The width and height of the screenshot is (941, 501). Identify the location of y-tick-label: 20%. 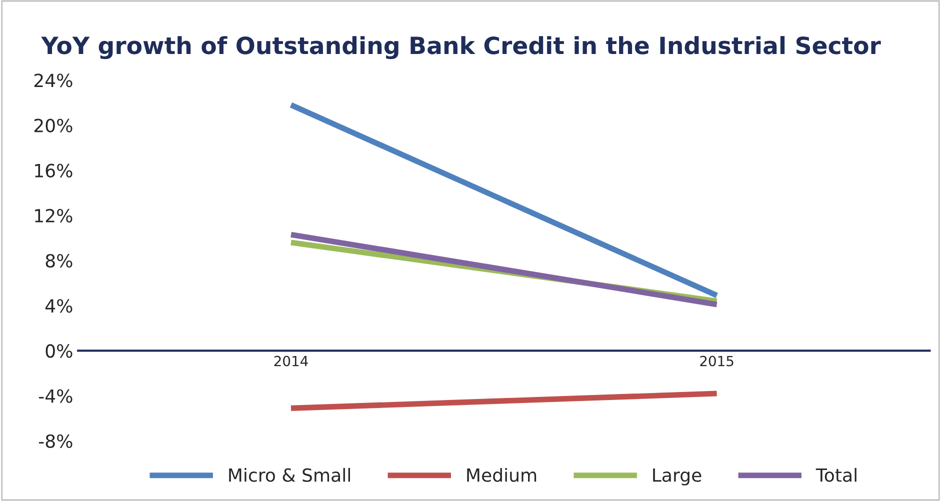
(53, 125).